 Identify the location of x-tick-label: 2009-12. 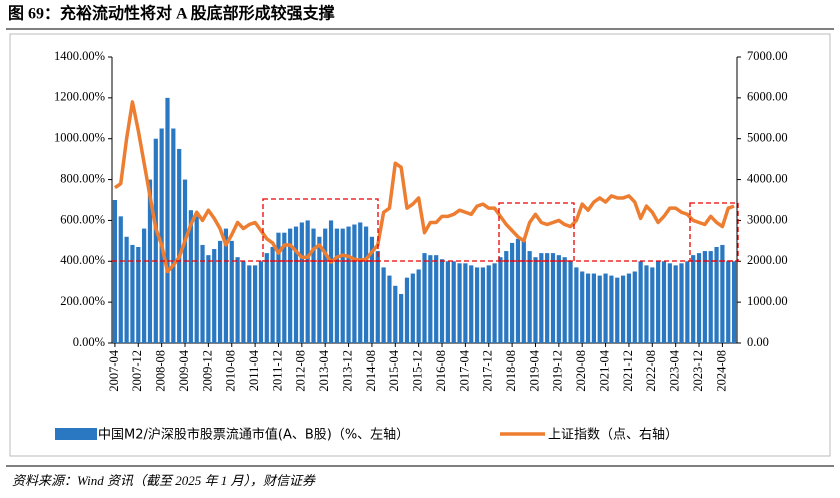
(207, 371).